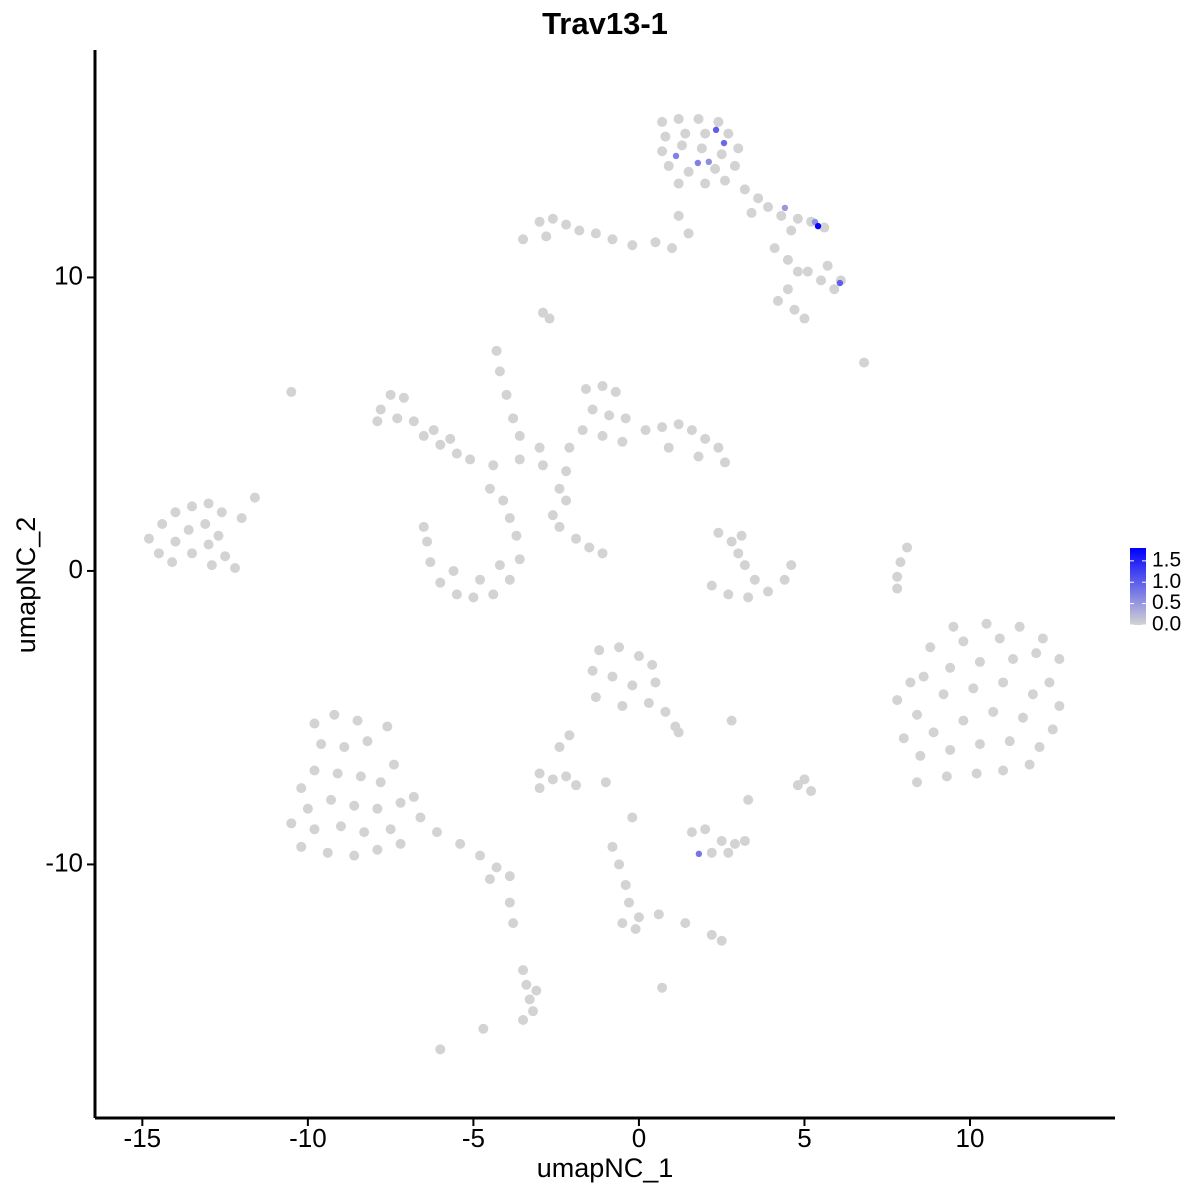  What do you see at coordinates (970, 1138) in the screenshot?
I see `x-tick-label: 10` at bounding box center [970, 1138].